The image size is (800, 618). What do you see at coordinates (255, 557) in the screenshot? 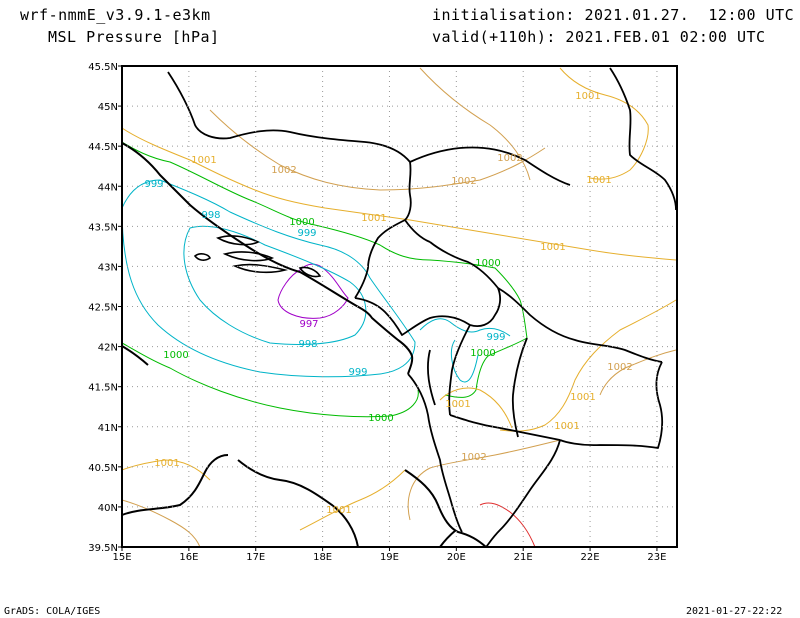
I see `x-tick-label: 17E` at bounding box center [255, 557].